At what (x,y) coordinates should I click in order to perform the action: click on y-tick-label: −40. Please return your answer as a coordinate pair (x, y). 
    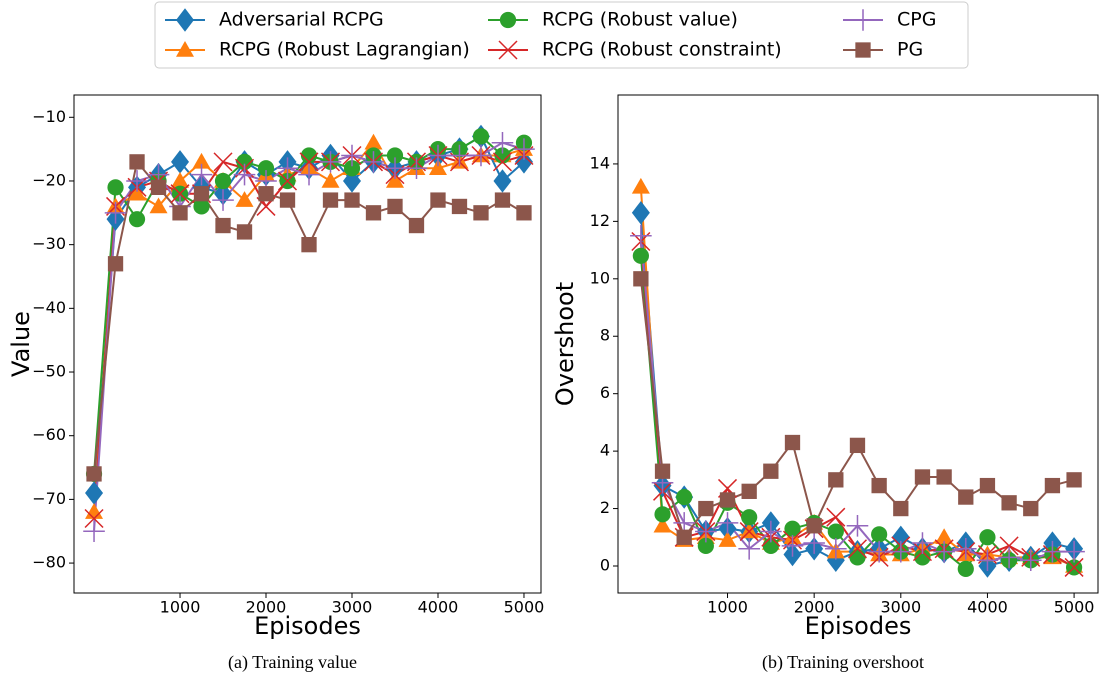
    Looking at the image, I should click on (49, 307).